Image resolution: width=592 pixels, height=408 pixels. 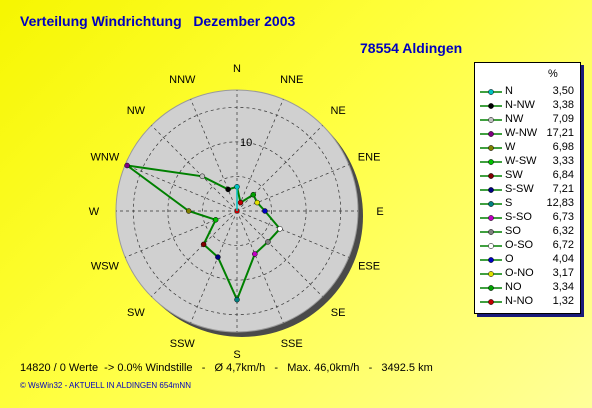 I want to click on legend-value: 3,33, so click(x=563, y=161).